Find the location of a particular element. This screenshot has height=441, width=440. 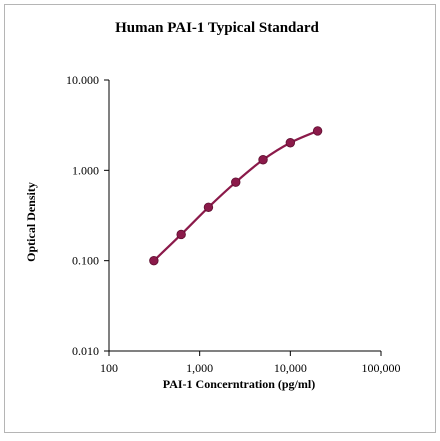

y-tick-label: 0.010 is located at coordinates (85, 351).